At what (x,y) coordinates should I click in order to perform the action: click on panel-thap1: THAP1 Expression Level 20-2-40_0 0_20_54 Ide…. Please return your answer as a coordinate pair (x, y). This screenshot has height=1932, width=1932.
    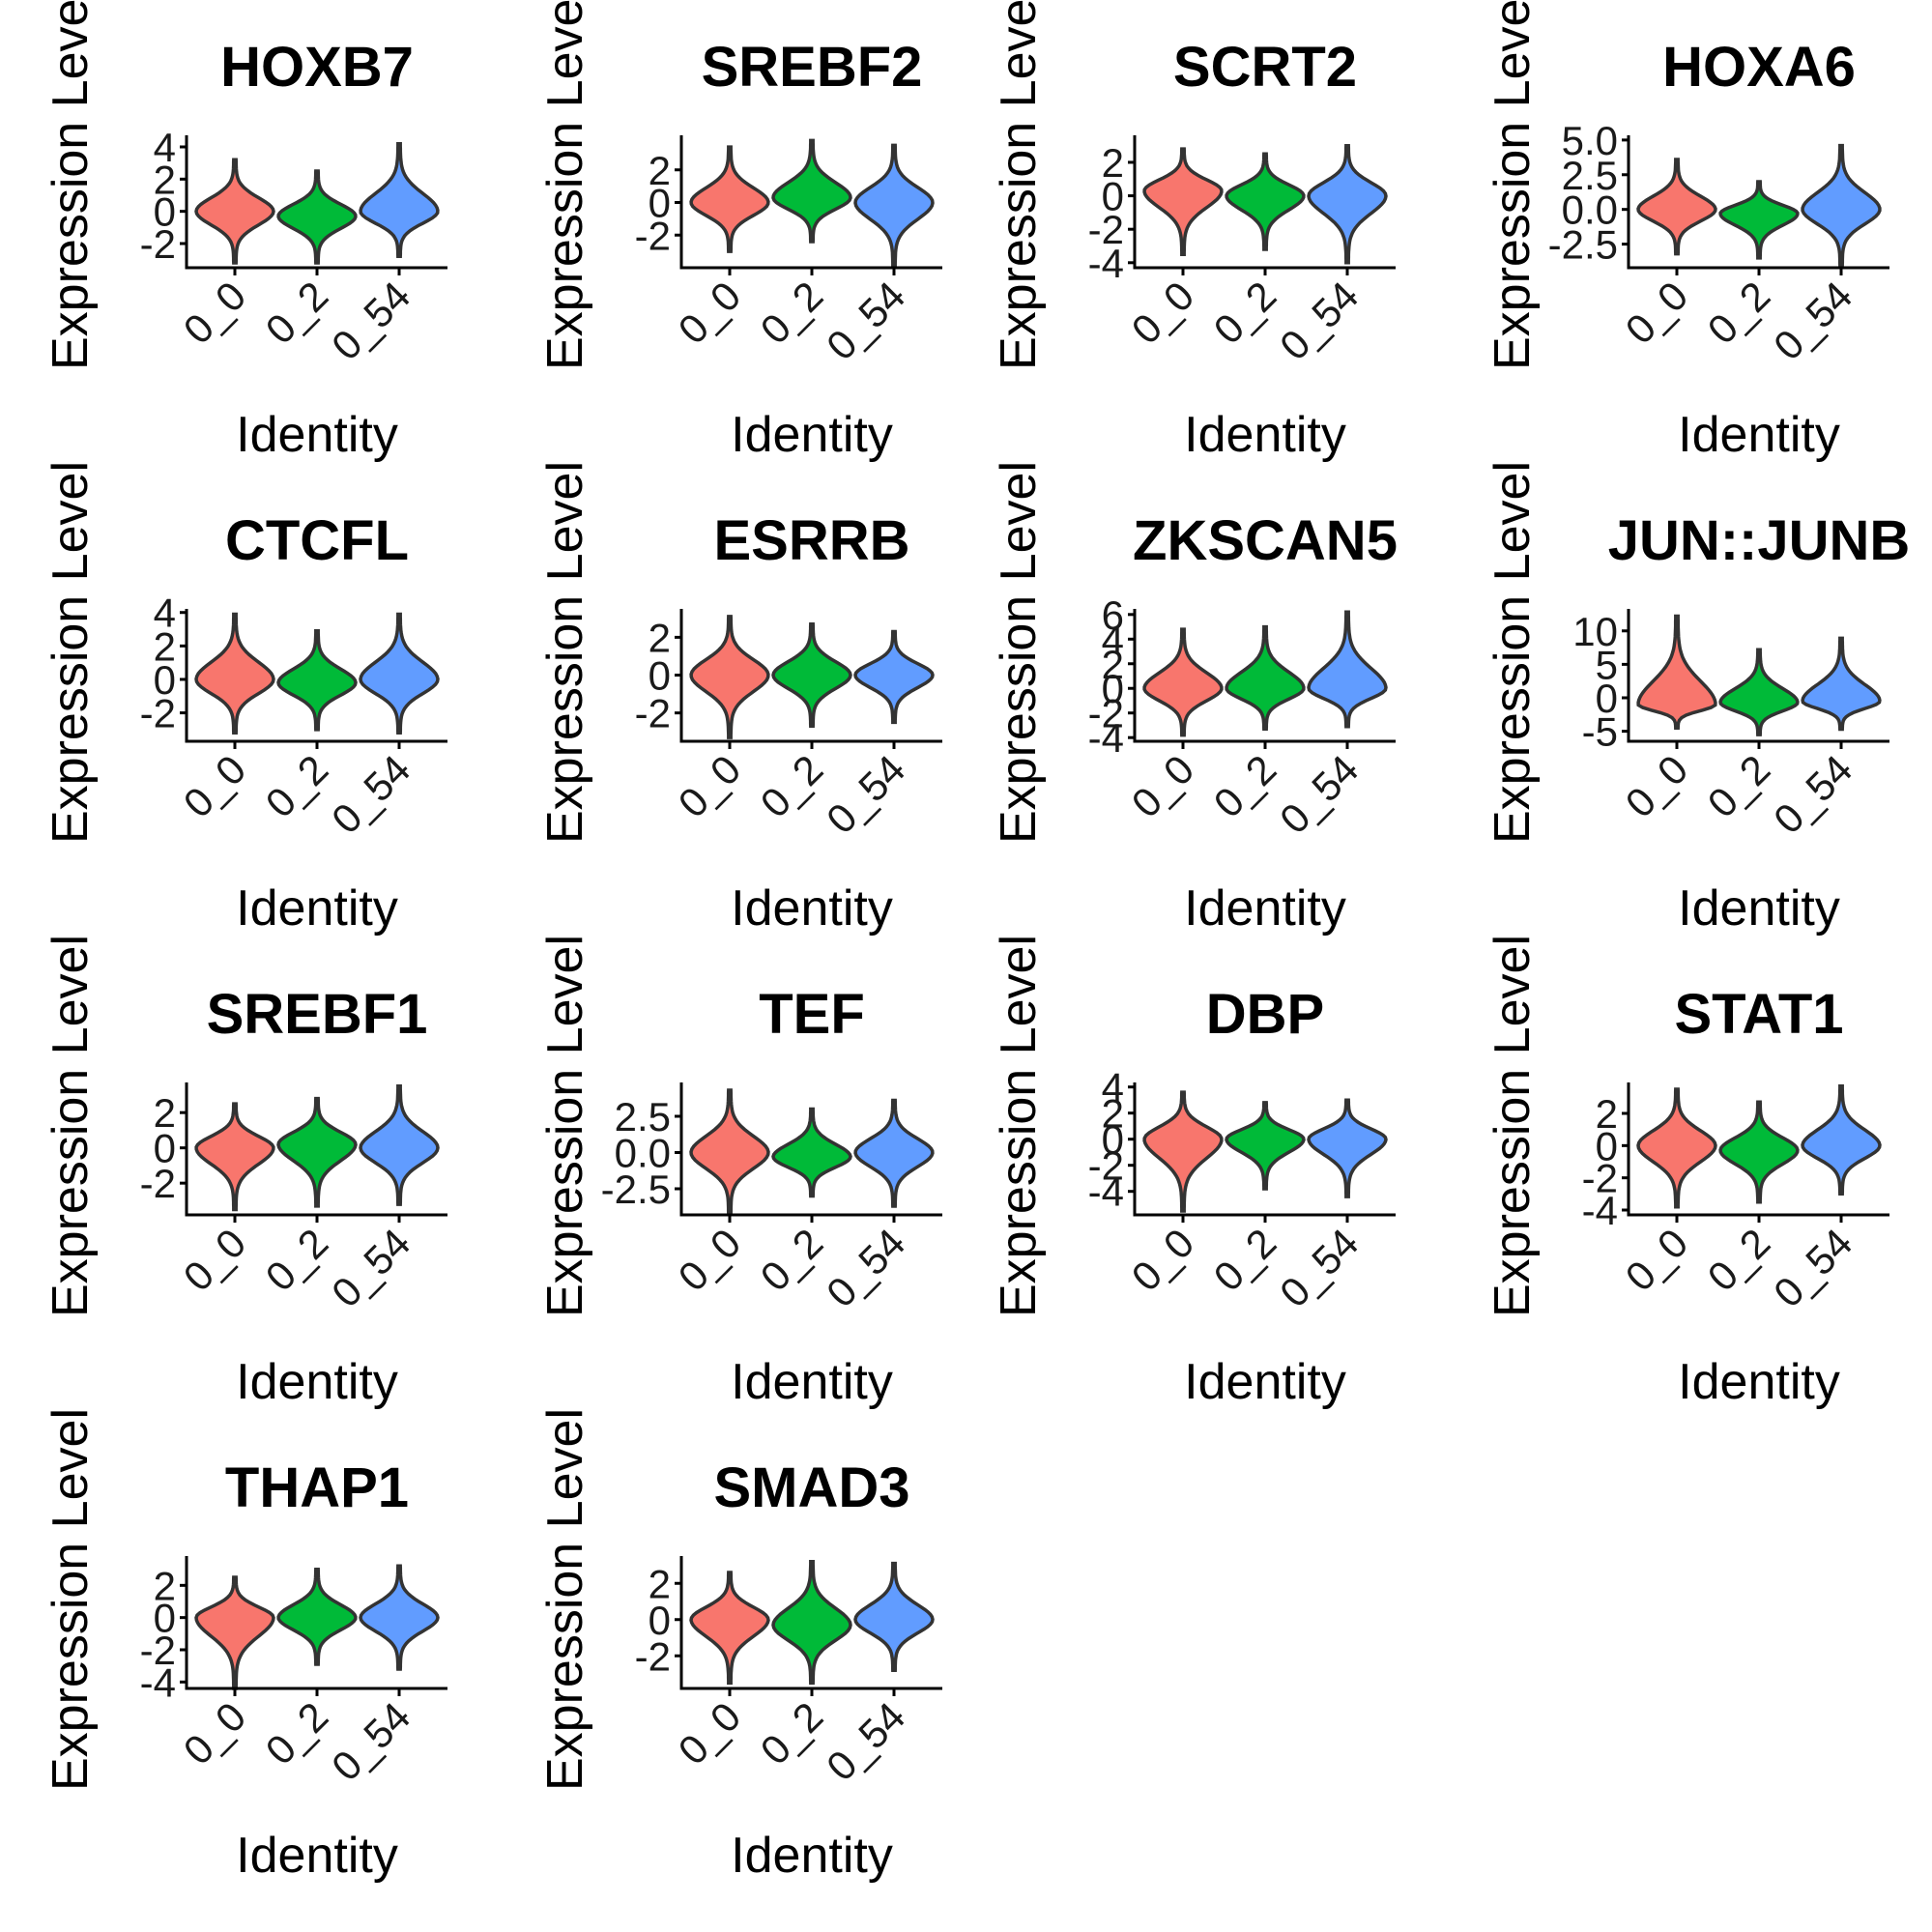
    Looking at the image, I should click on (245, 1646).